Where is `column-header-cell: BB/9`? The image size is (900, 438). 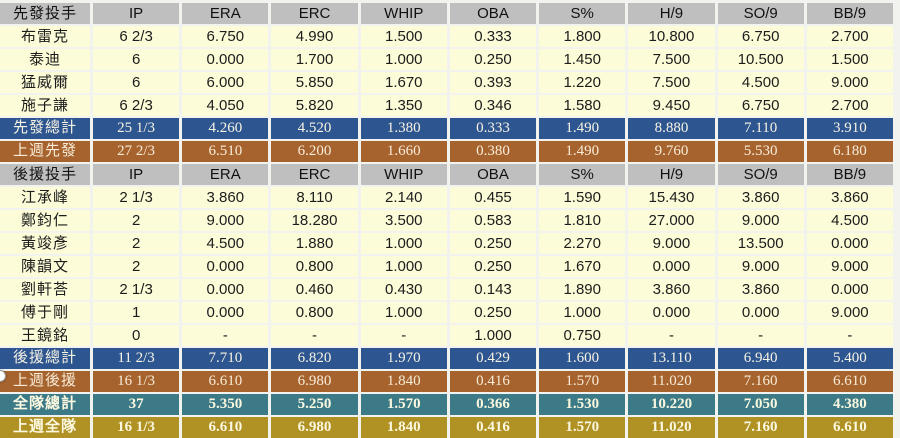 column-header-cell: BB/9 is located at coordinates (849, 174).